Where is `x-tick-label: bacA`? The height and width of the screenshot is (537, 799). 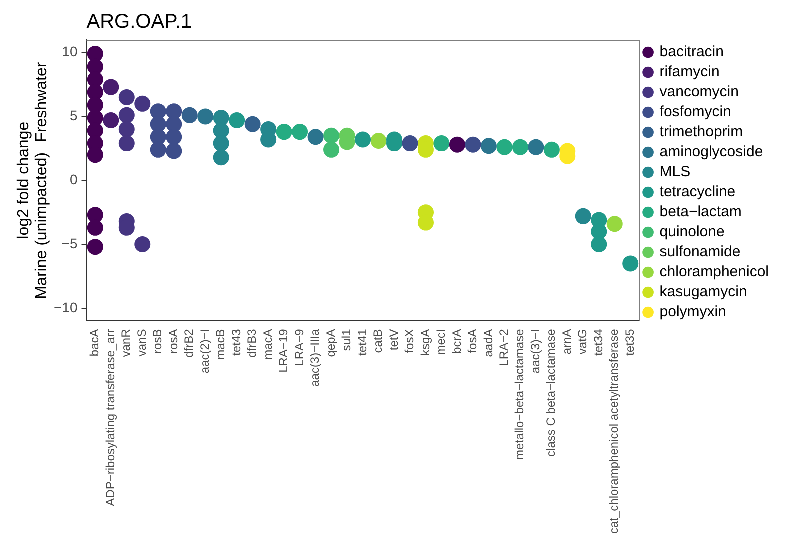 x-tick-label: bacA is located at coordinates (95, 343).